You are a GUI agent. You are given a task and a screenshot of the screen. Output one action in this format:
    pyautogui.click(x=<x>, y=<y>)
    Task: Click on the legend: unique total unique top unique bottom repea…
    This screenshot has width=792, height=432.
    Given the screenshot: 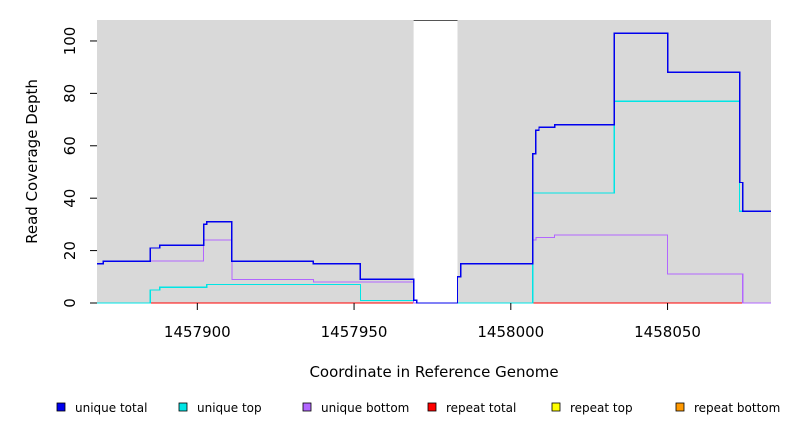 What is the action you would take?
    pyautogui.click(x=418, y=408)
    